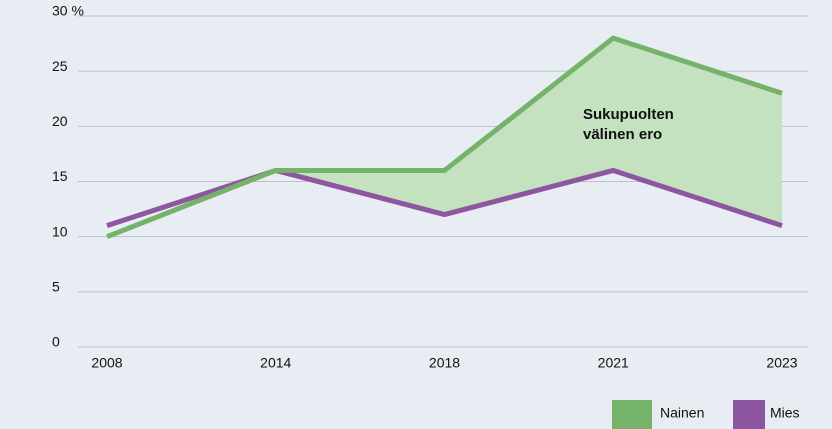 This screenshot has width=832, height=429. Describe the element at coordinates (106, 363) in the screenshot. I see `x-tick-label: 2008` at that location.